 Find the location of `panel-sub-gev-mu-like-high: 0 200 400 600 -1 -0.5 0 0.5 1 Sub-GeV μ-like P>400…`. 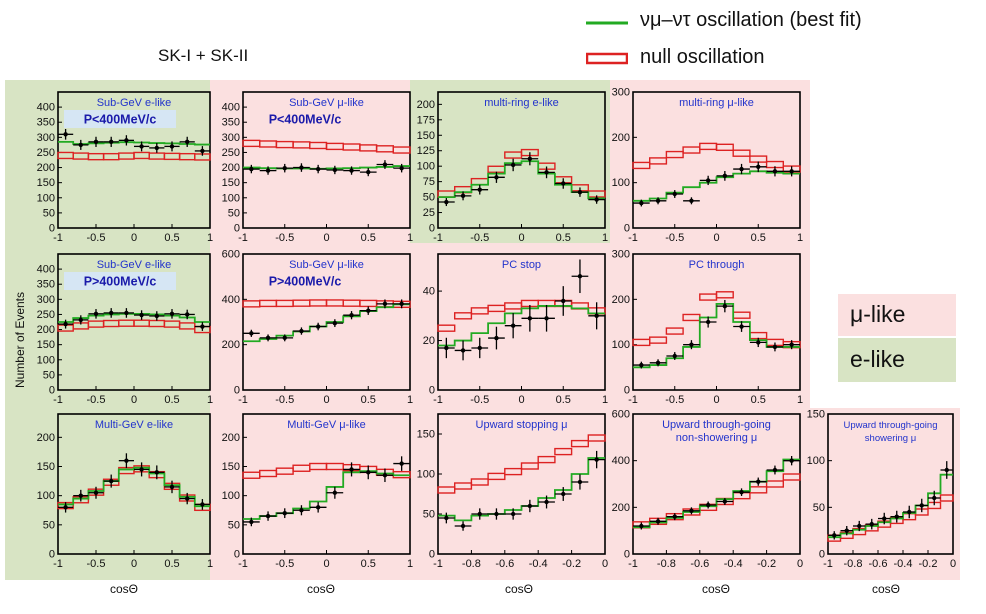

panel-sub-gev-mu-like-high: 0 200 400 600 -1 -0.5 0 0.5 1 Sub-GeV μ-like P>400… is located at coordinates (317, 328).